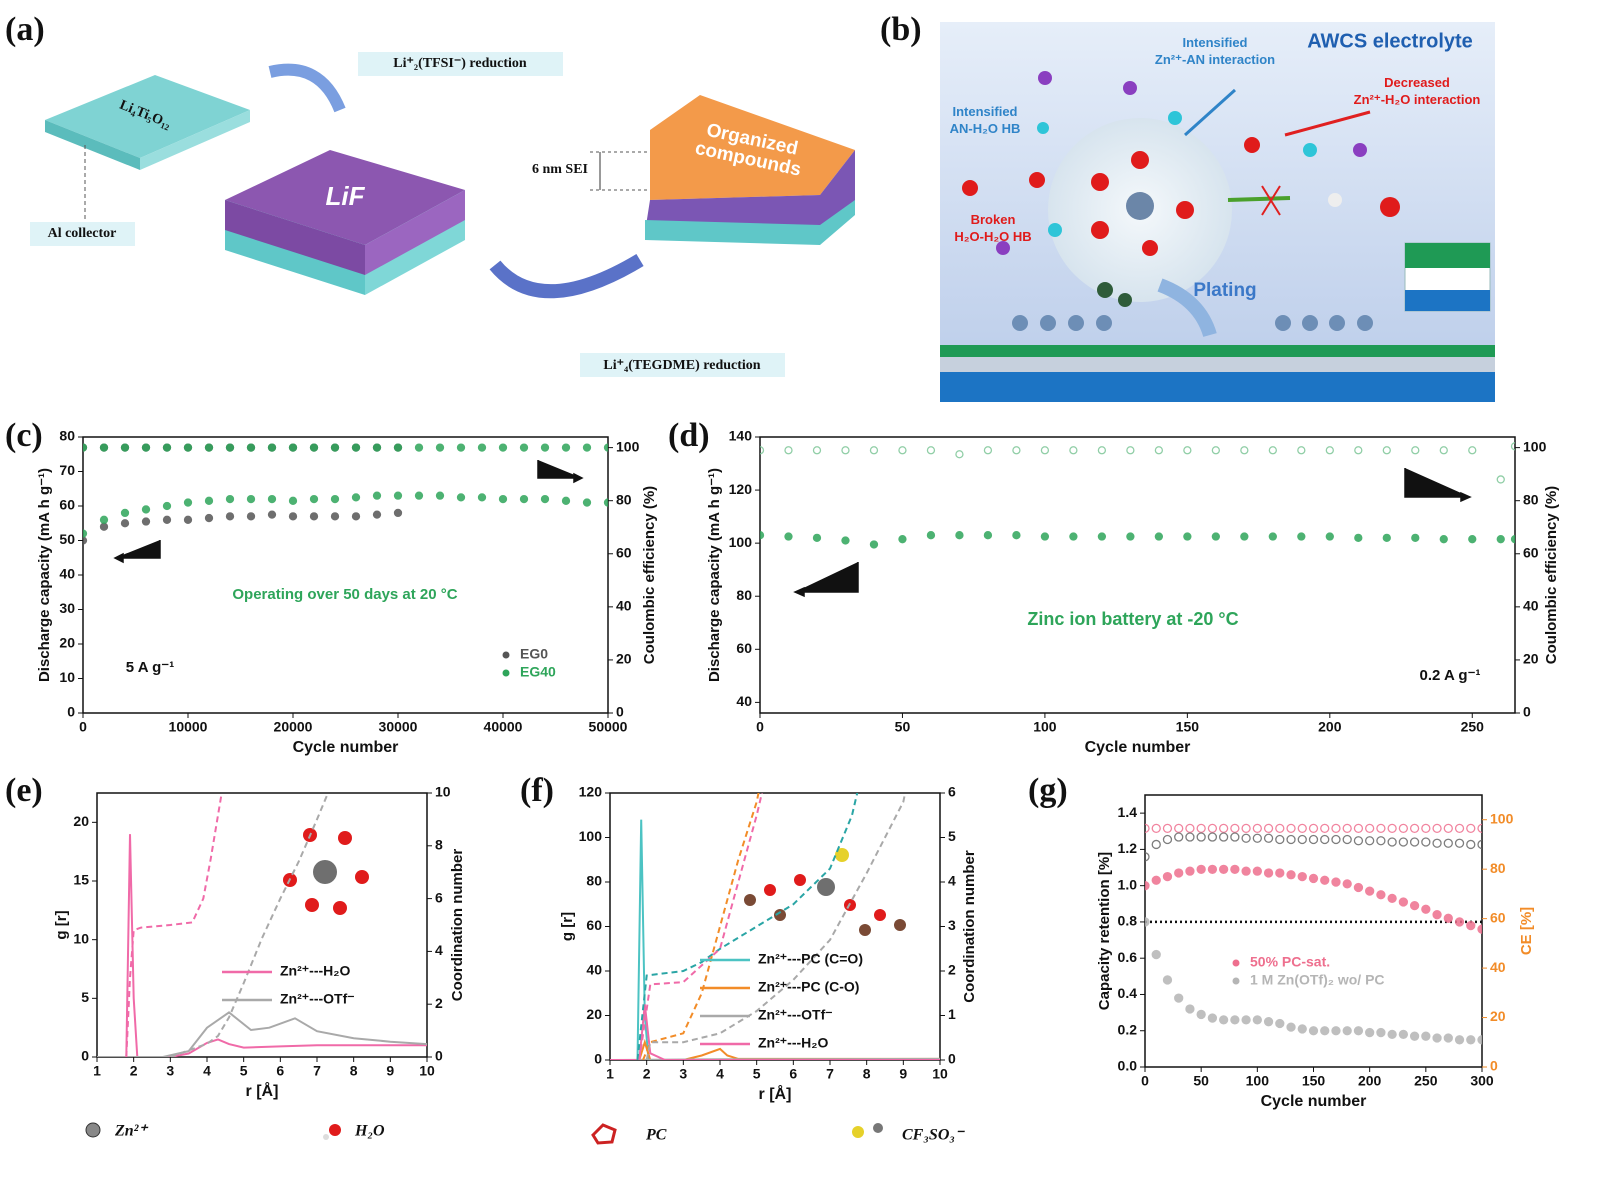 The height and width of the screenshot is (1187, 1600). Describe the element at coordinates (647, 1074) in the screenshot. I see `x-tick-label: 2` at that location.